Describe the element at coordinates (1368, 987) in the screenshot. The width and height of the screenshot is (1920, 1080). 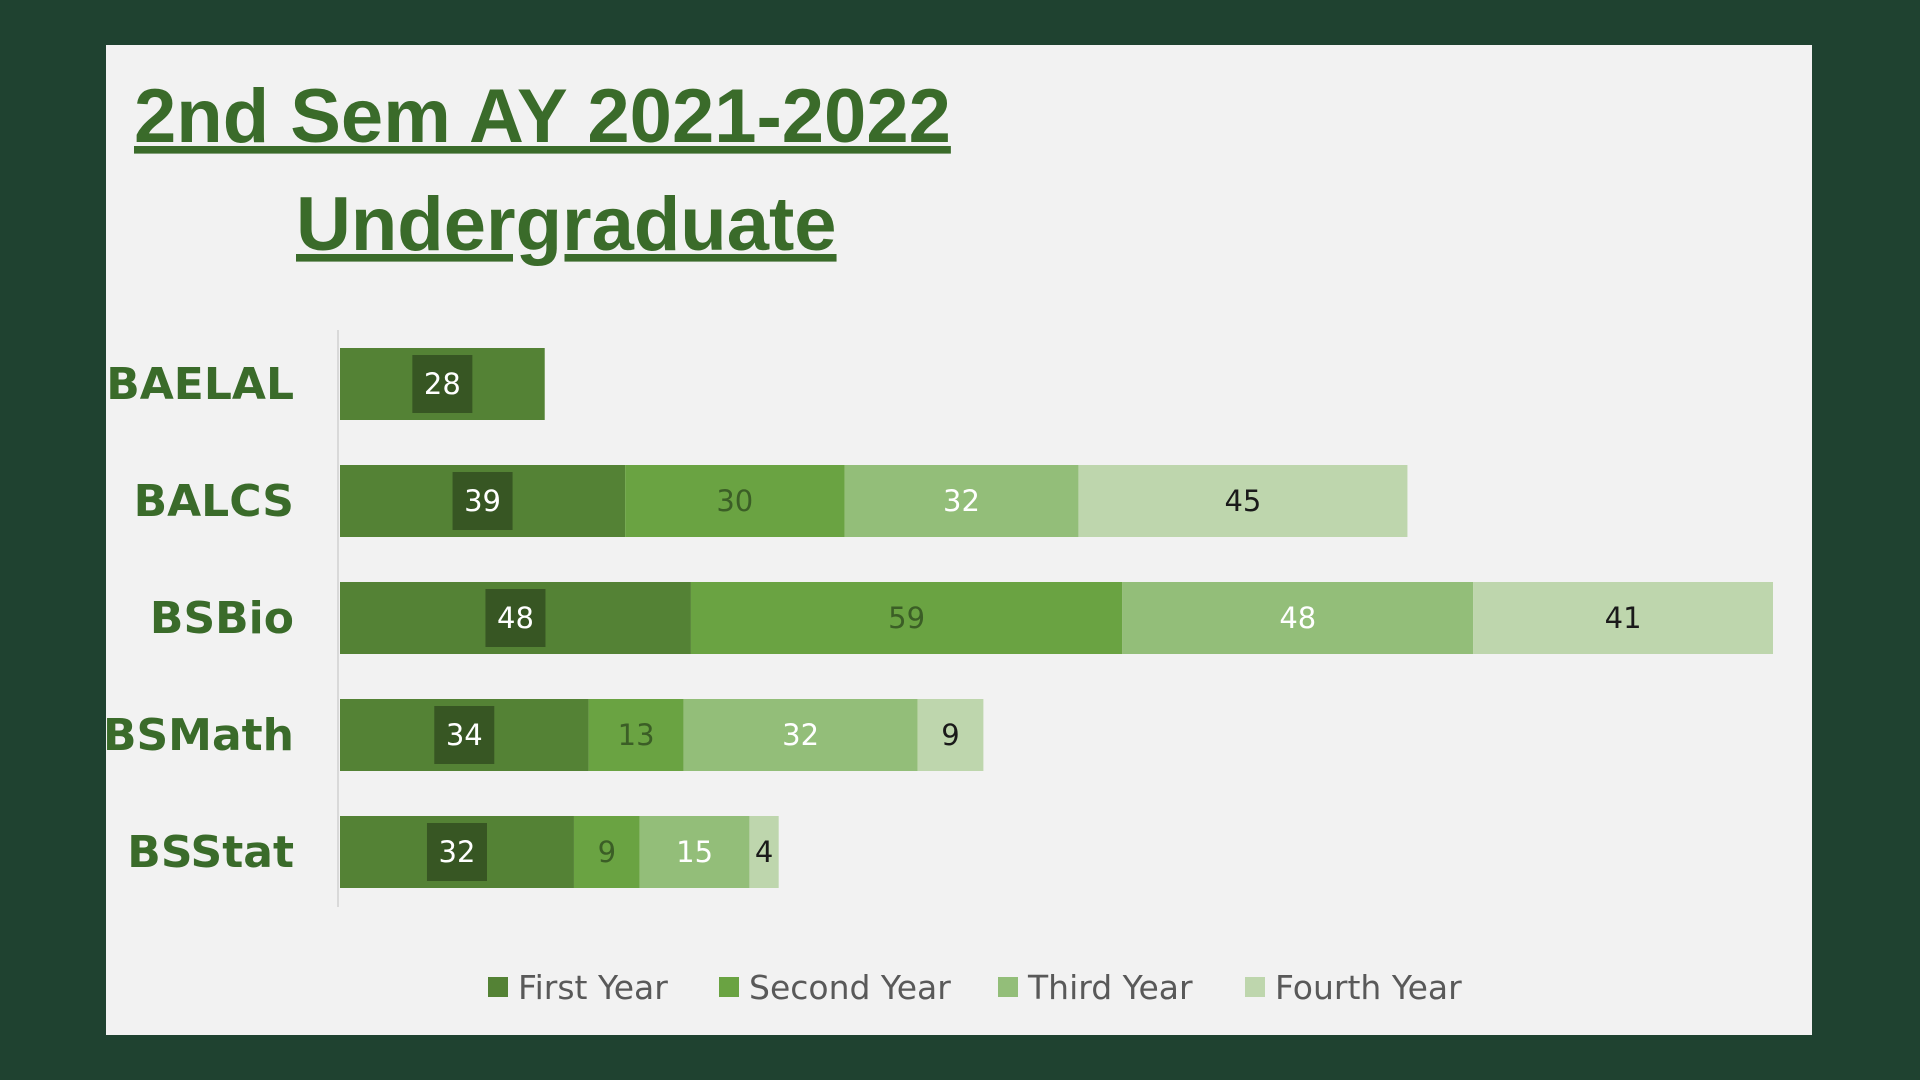
I see `legend-label: Fourth Year` at that location.